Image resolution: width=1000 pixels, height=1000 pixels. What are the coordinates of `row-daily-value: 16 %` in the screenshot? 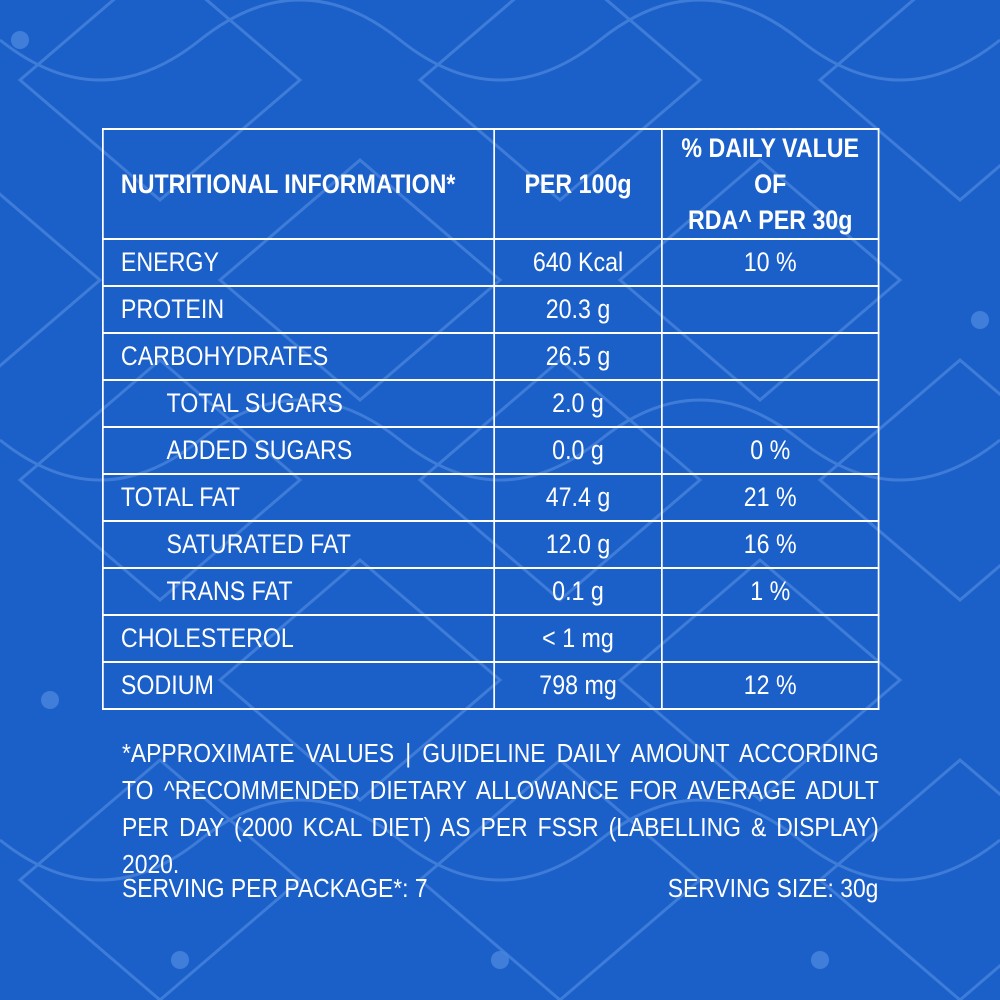 It's located at (770, 544).